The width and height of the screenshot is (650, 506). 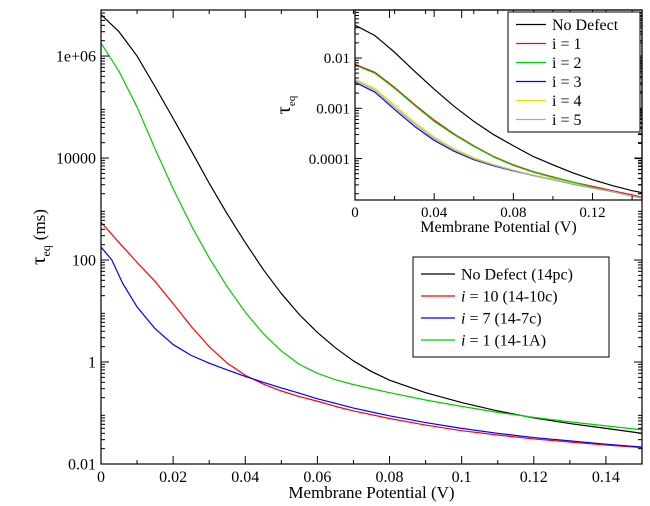 I want to click on x-tick-label: 0.02, so click(x=173, y=477).